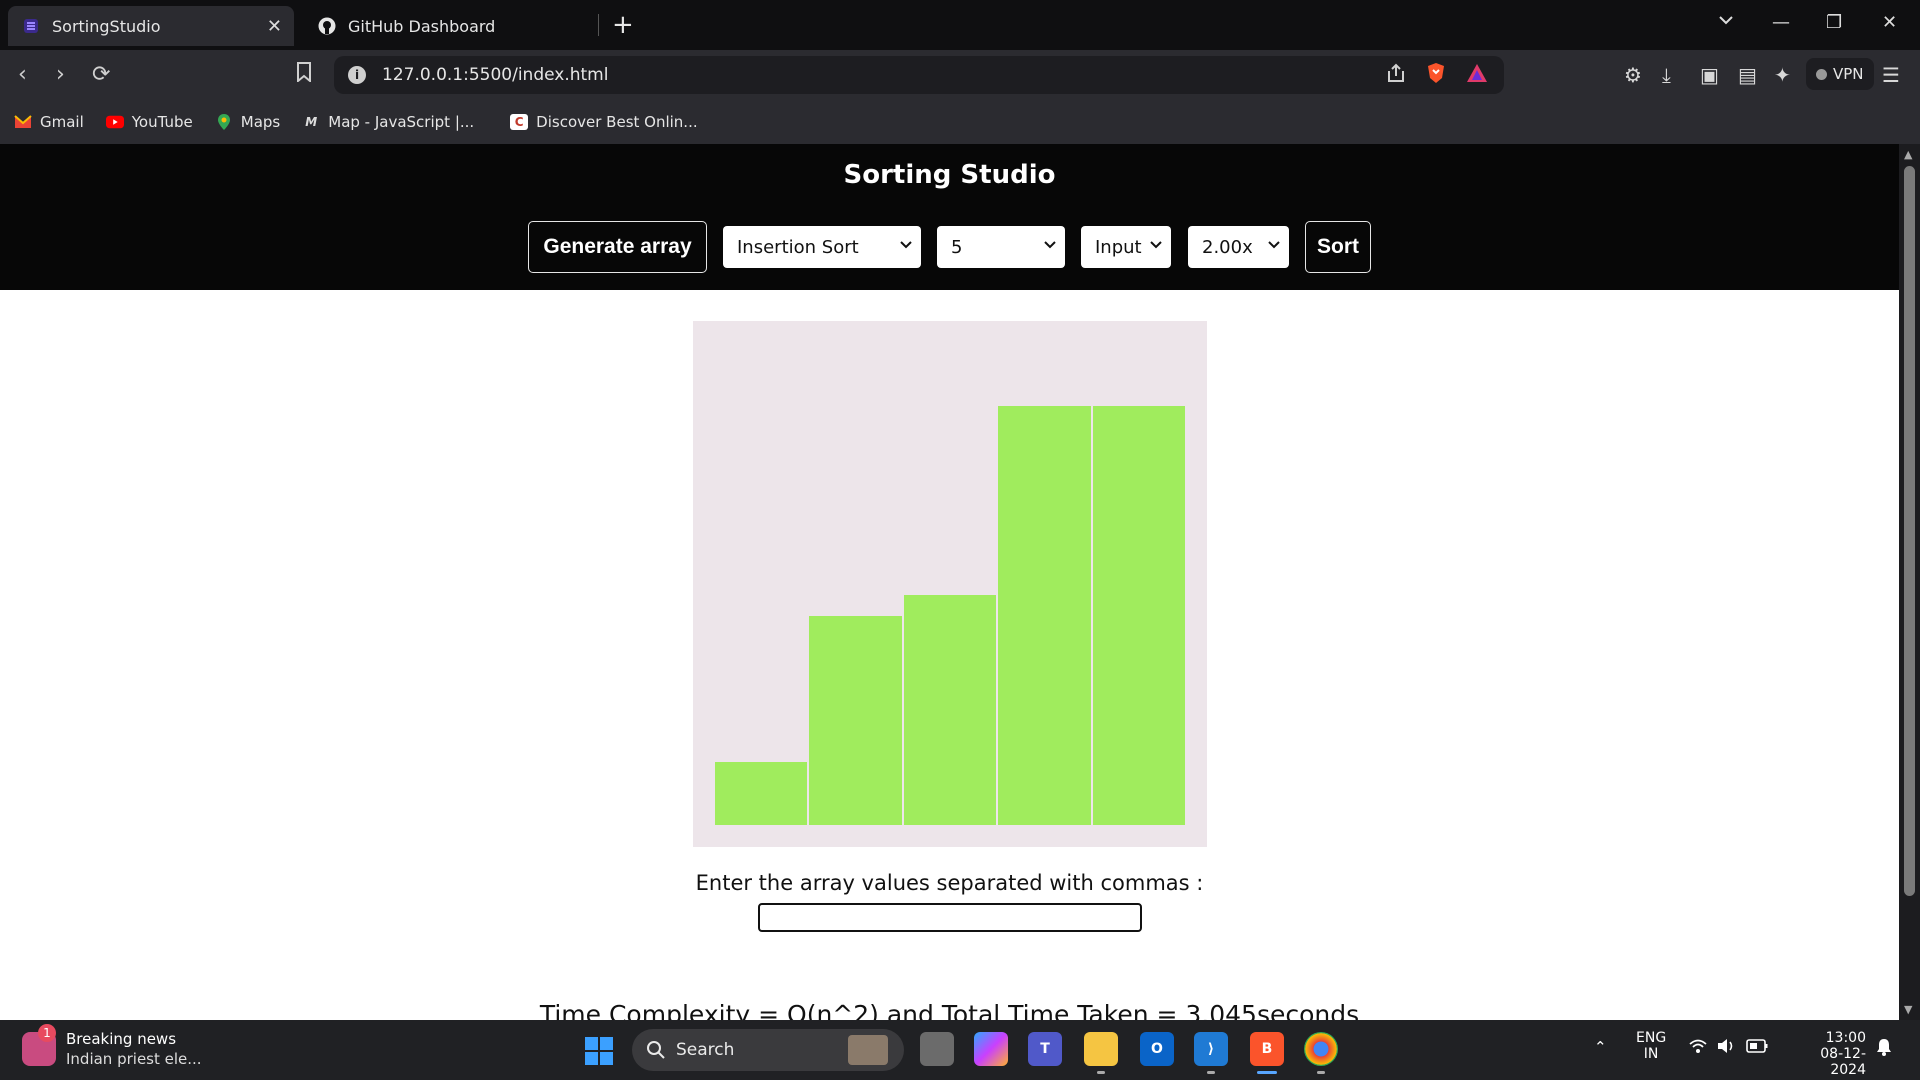 The height and width of the screenshot is (1080, 1920). Describe the element at coordinates (617, 247) in the screenshot. I see `generate-array-button: Generate array` at that location.